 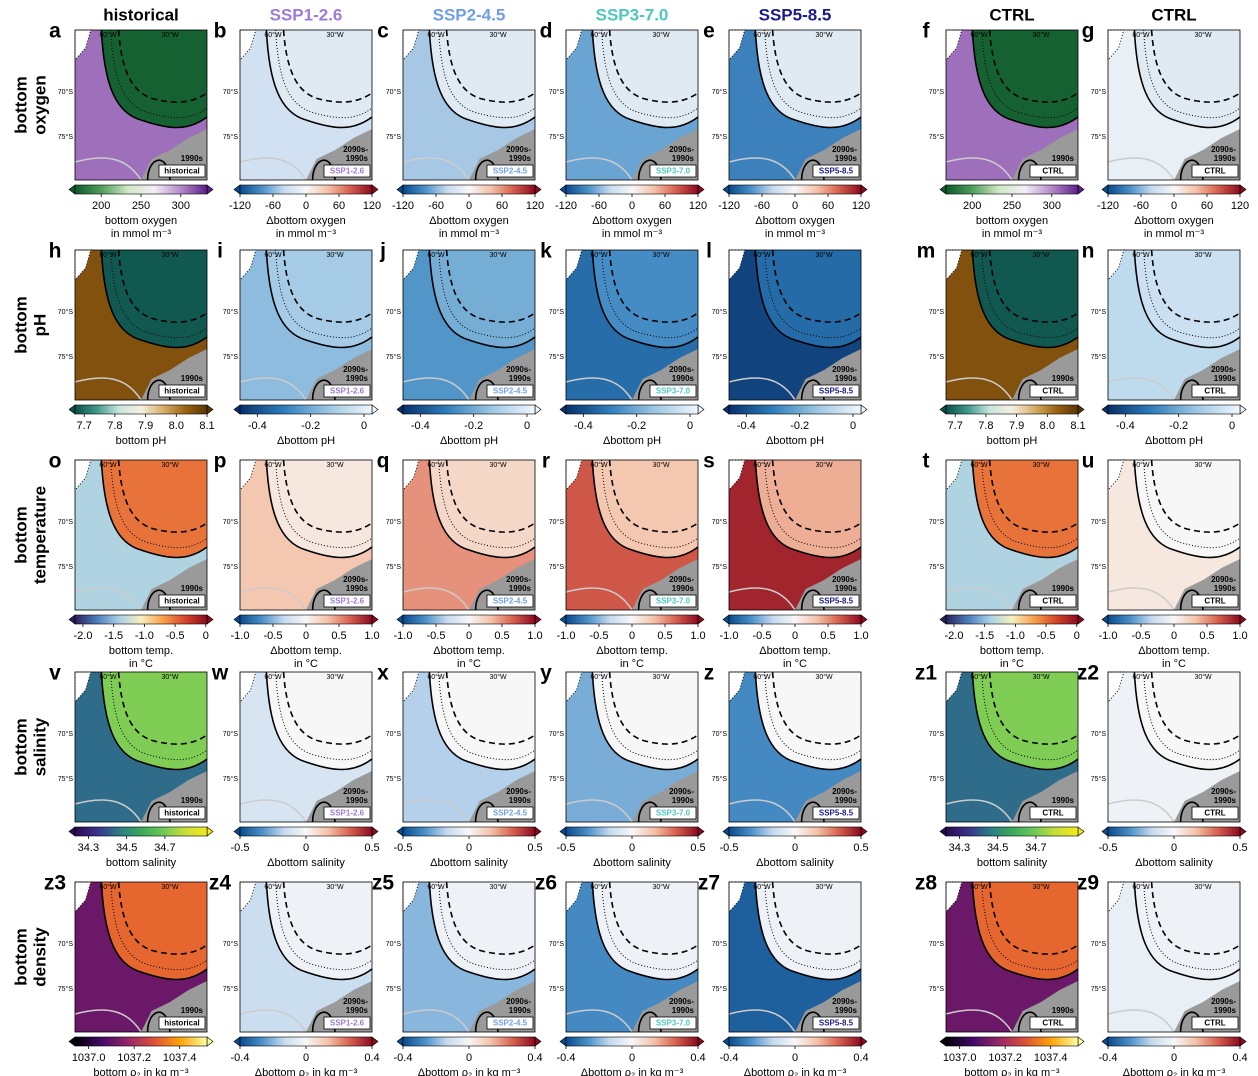 What do you see at coordinates (1046, 636) in the screenshot?
I see `colorbar-tick-label: -0.5` at bounding box center [1046, 636].